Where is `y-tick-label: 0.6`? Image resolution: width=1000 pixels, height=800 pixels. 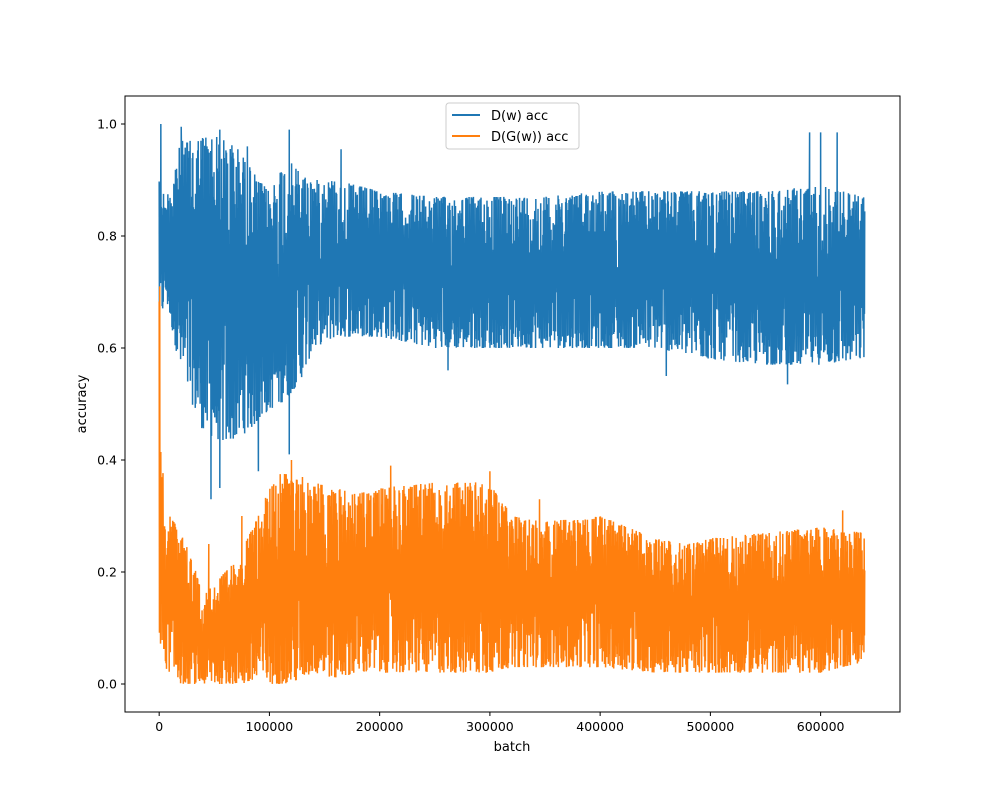 y-tick-label: 0.6 is located at coordinates (107, 348).